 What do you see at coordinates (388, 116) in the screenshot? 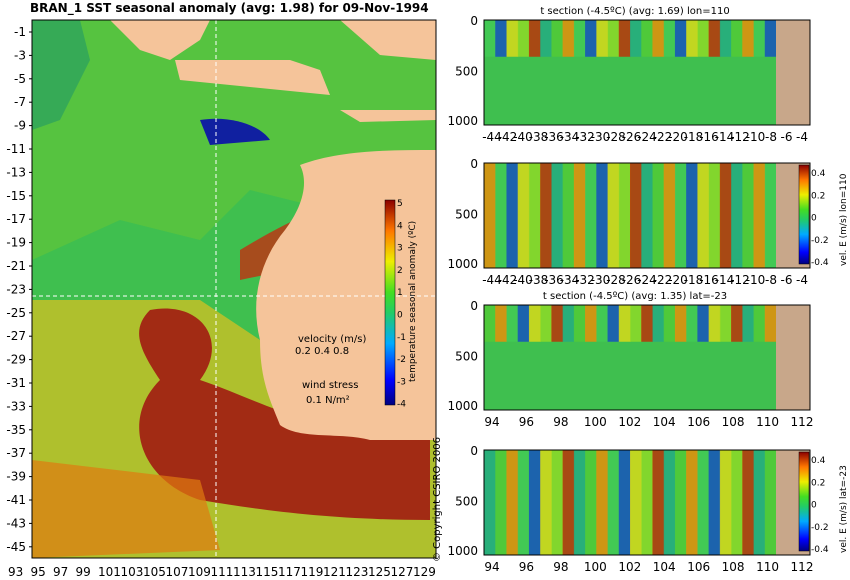
I see `land-lesser-sunda` at bounding box center [388, 116].